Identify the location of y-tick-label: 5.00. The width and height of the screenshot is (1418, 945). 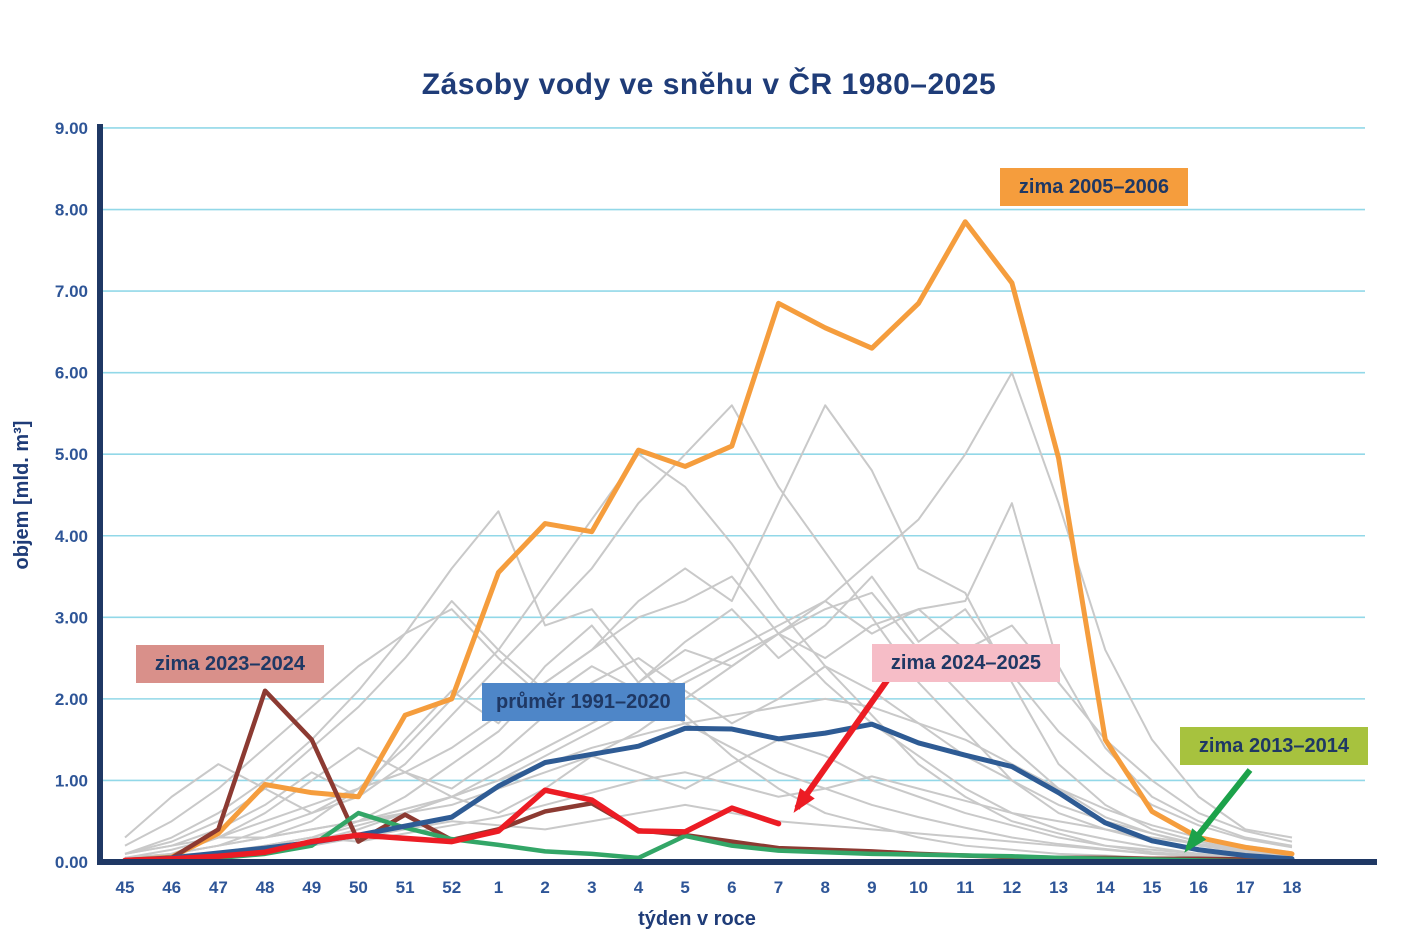
(71, 454).